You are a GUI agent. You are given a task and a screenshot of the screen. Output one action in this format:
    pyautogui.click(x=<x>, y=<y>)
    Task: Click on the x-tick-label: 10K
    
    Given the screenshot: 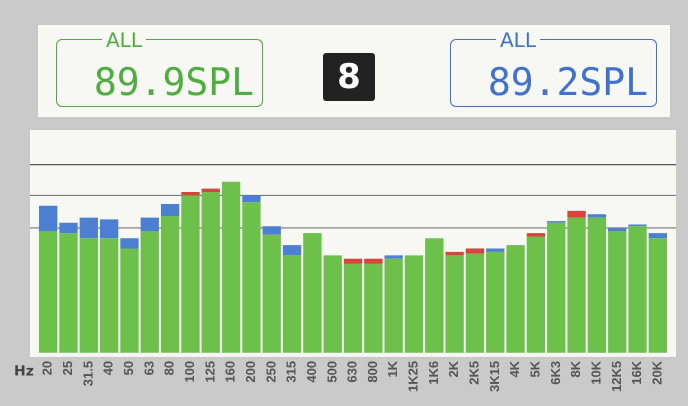 What is the action you would take?
    pyautogui.click(x=596, y=372)
    